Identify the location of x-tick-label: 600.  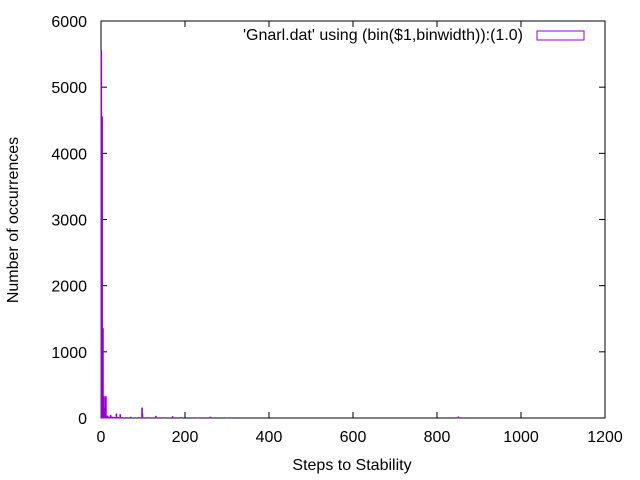
(353, 437).